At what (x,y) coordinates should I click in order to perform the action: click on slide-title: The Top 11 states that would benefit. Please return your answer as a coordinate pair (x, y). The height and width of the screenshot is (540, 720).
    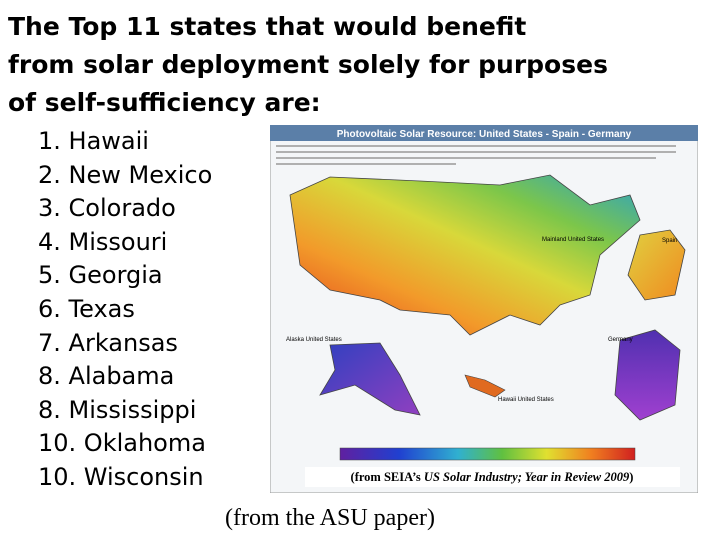
    Looking at the image, I should click on (267, 26).